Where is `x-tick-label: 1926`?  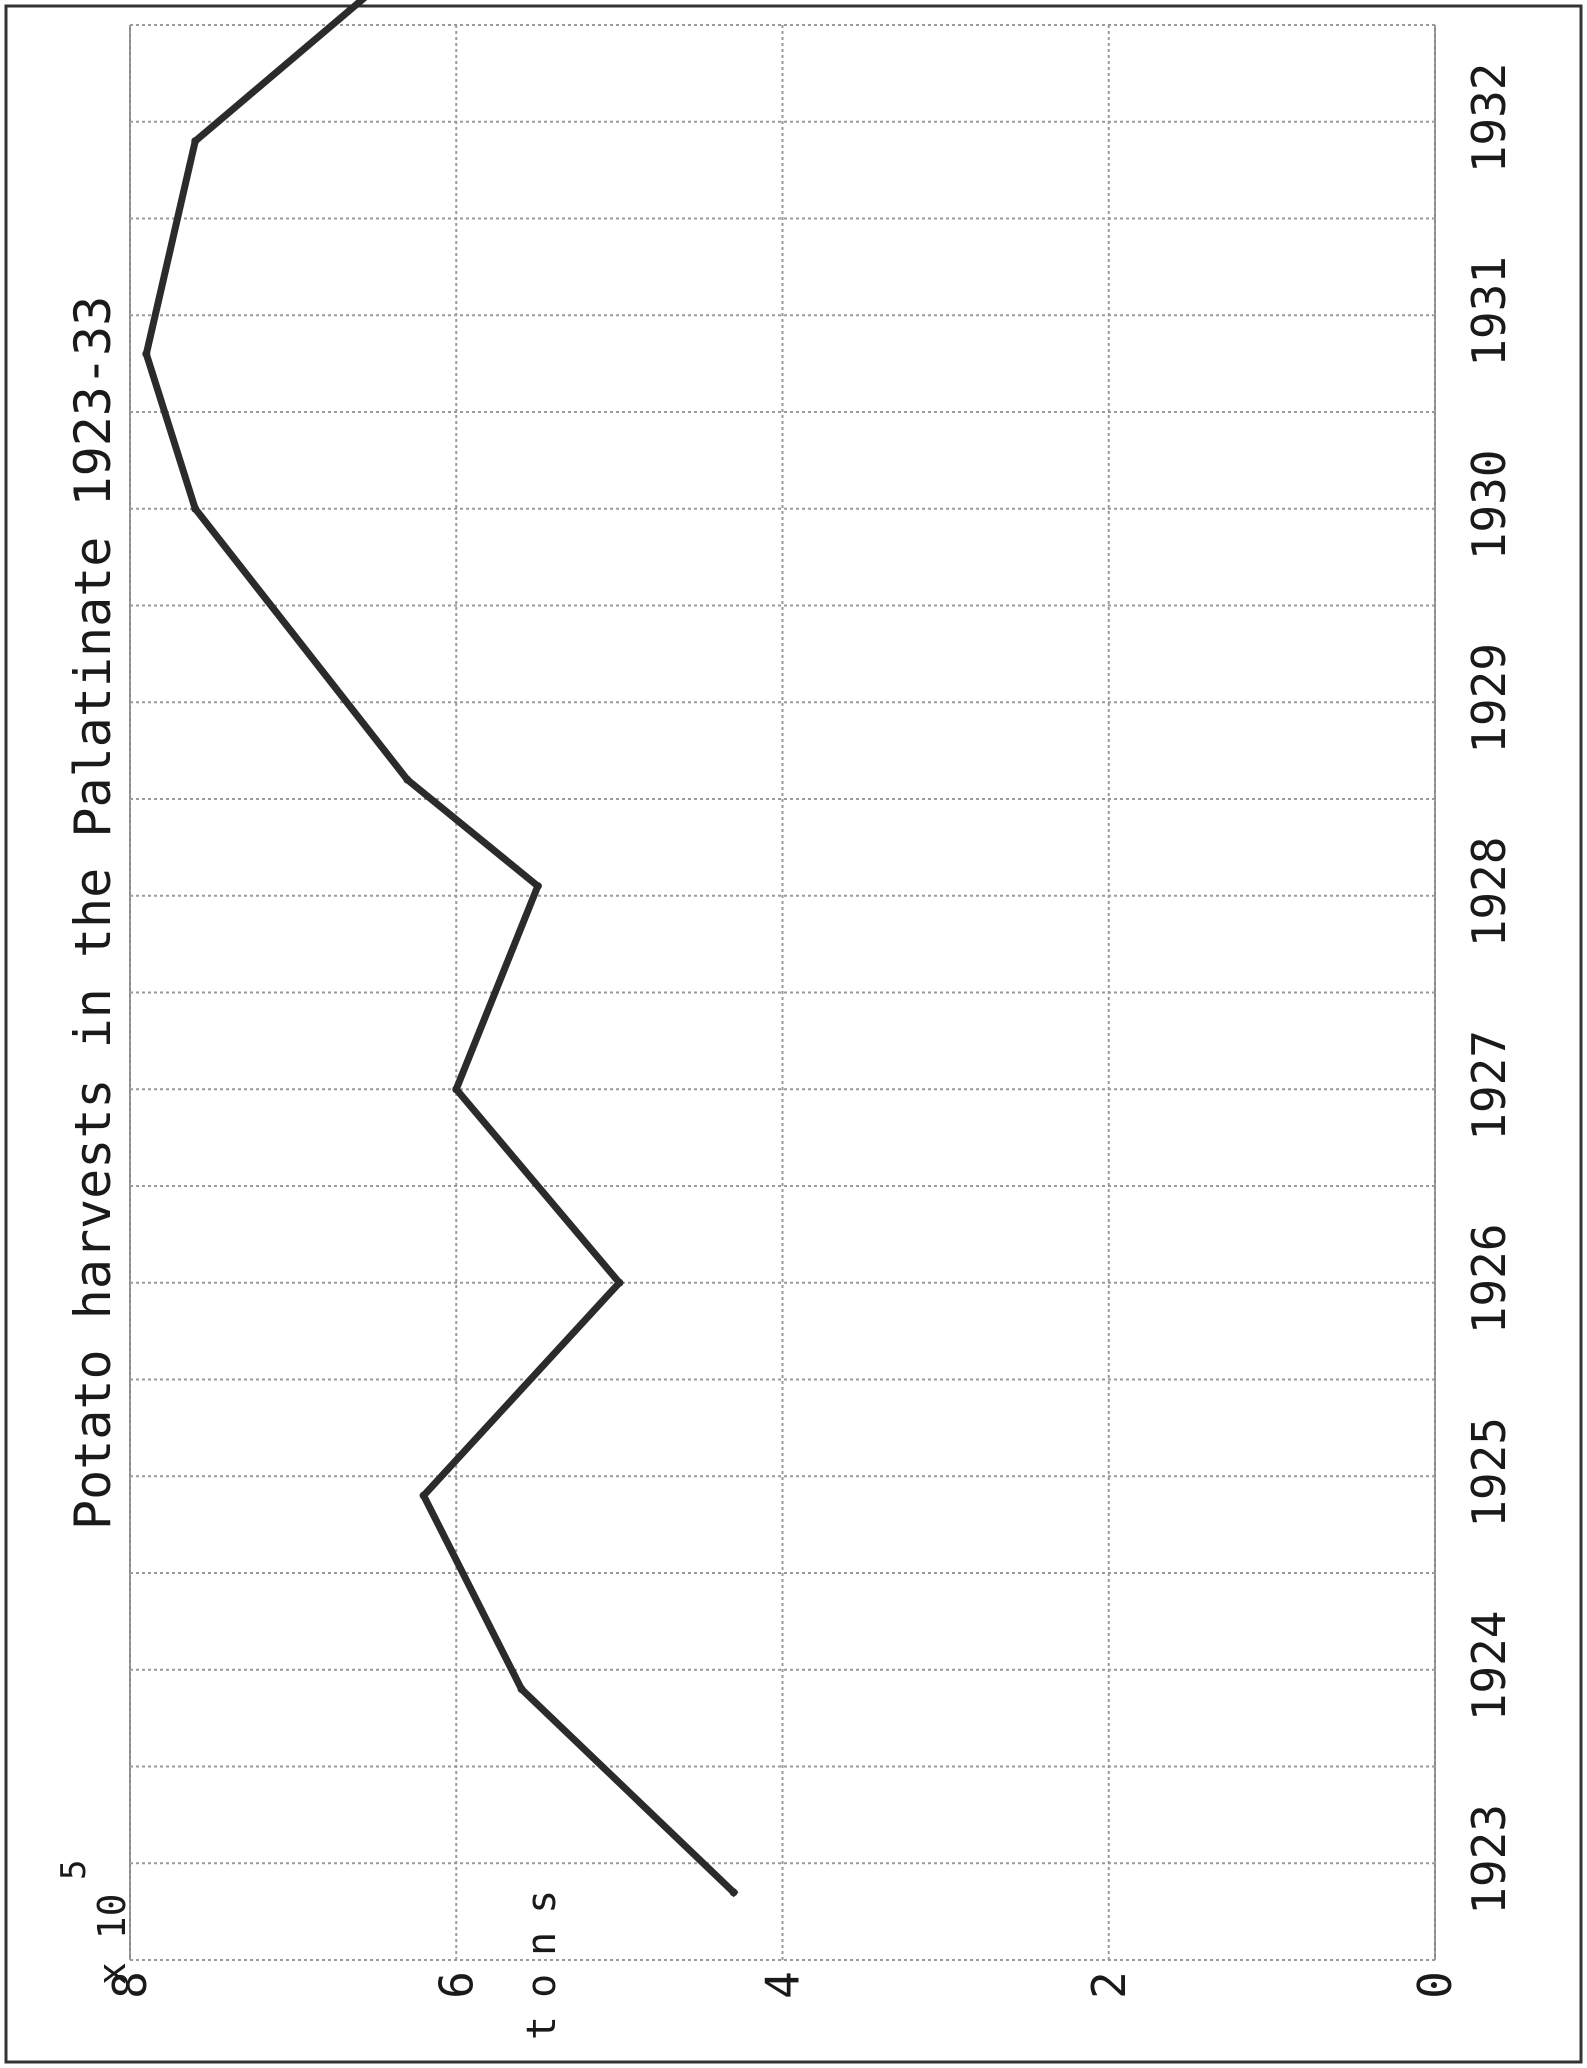
x-tick-label: 1926 is located at coordinates (1489, 1278).